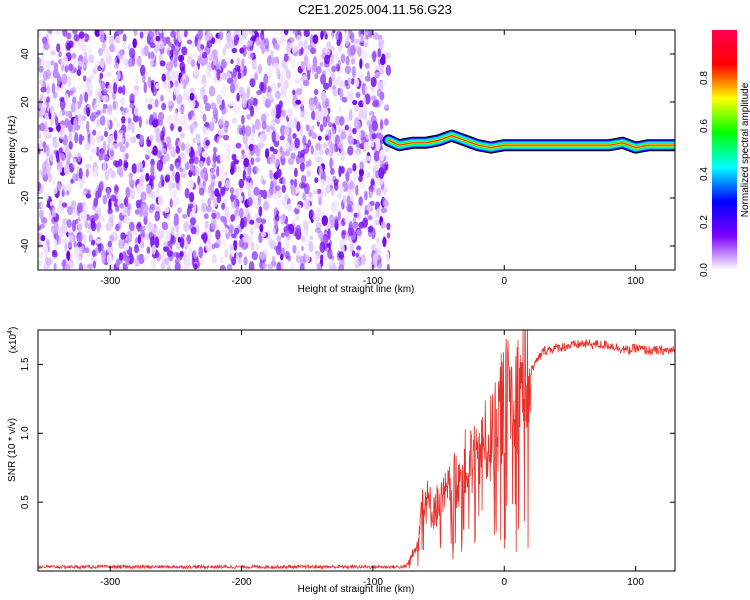  Describe the element at coordinates (373, 281) in the screenshot. I see `x-tick-label: -100` at that location.